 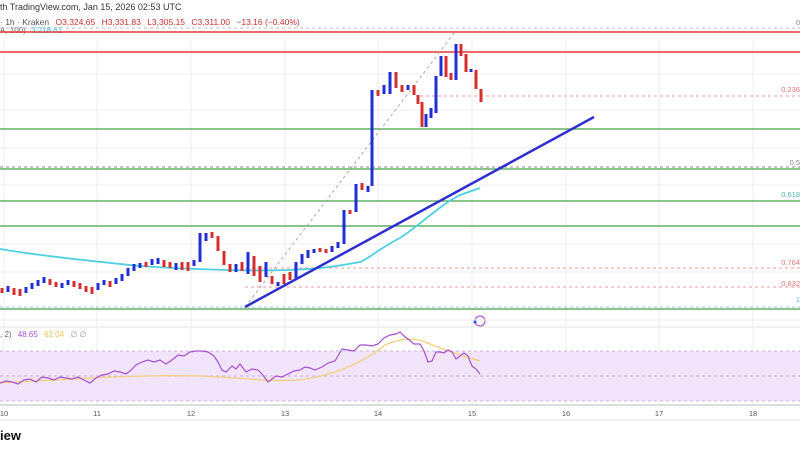 I want to click on fib-label-05: 0.5, so click(x=794, y=162).